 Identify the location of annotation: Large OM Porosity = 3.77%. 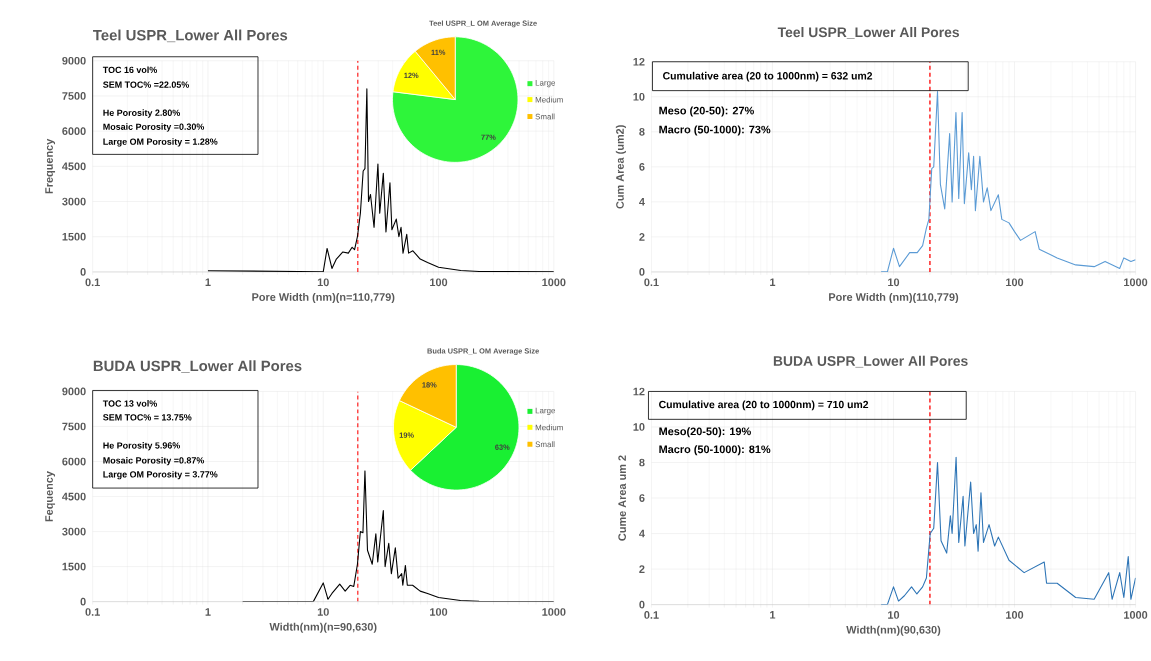
(160, 475).